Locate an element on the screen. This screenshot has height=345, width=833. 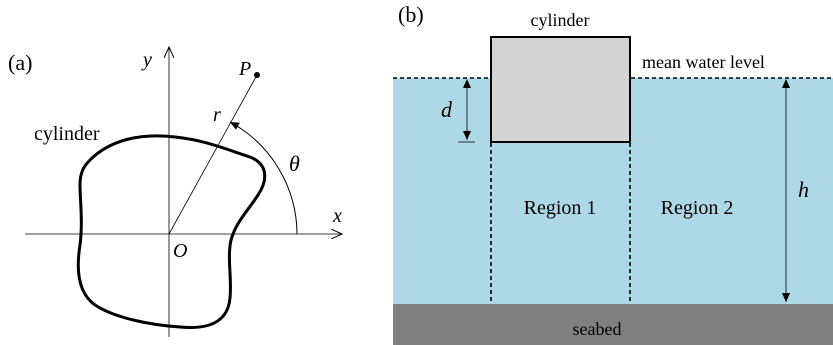
radius-line is located at coordinates (213, 154).